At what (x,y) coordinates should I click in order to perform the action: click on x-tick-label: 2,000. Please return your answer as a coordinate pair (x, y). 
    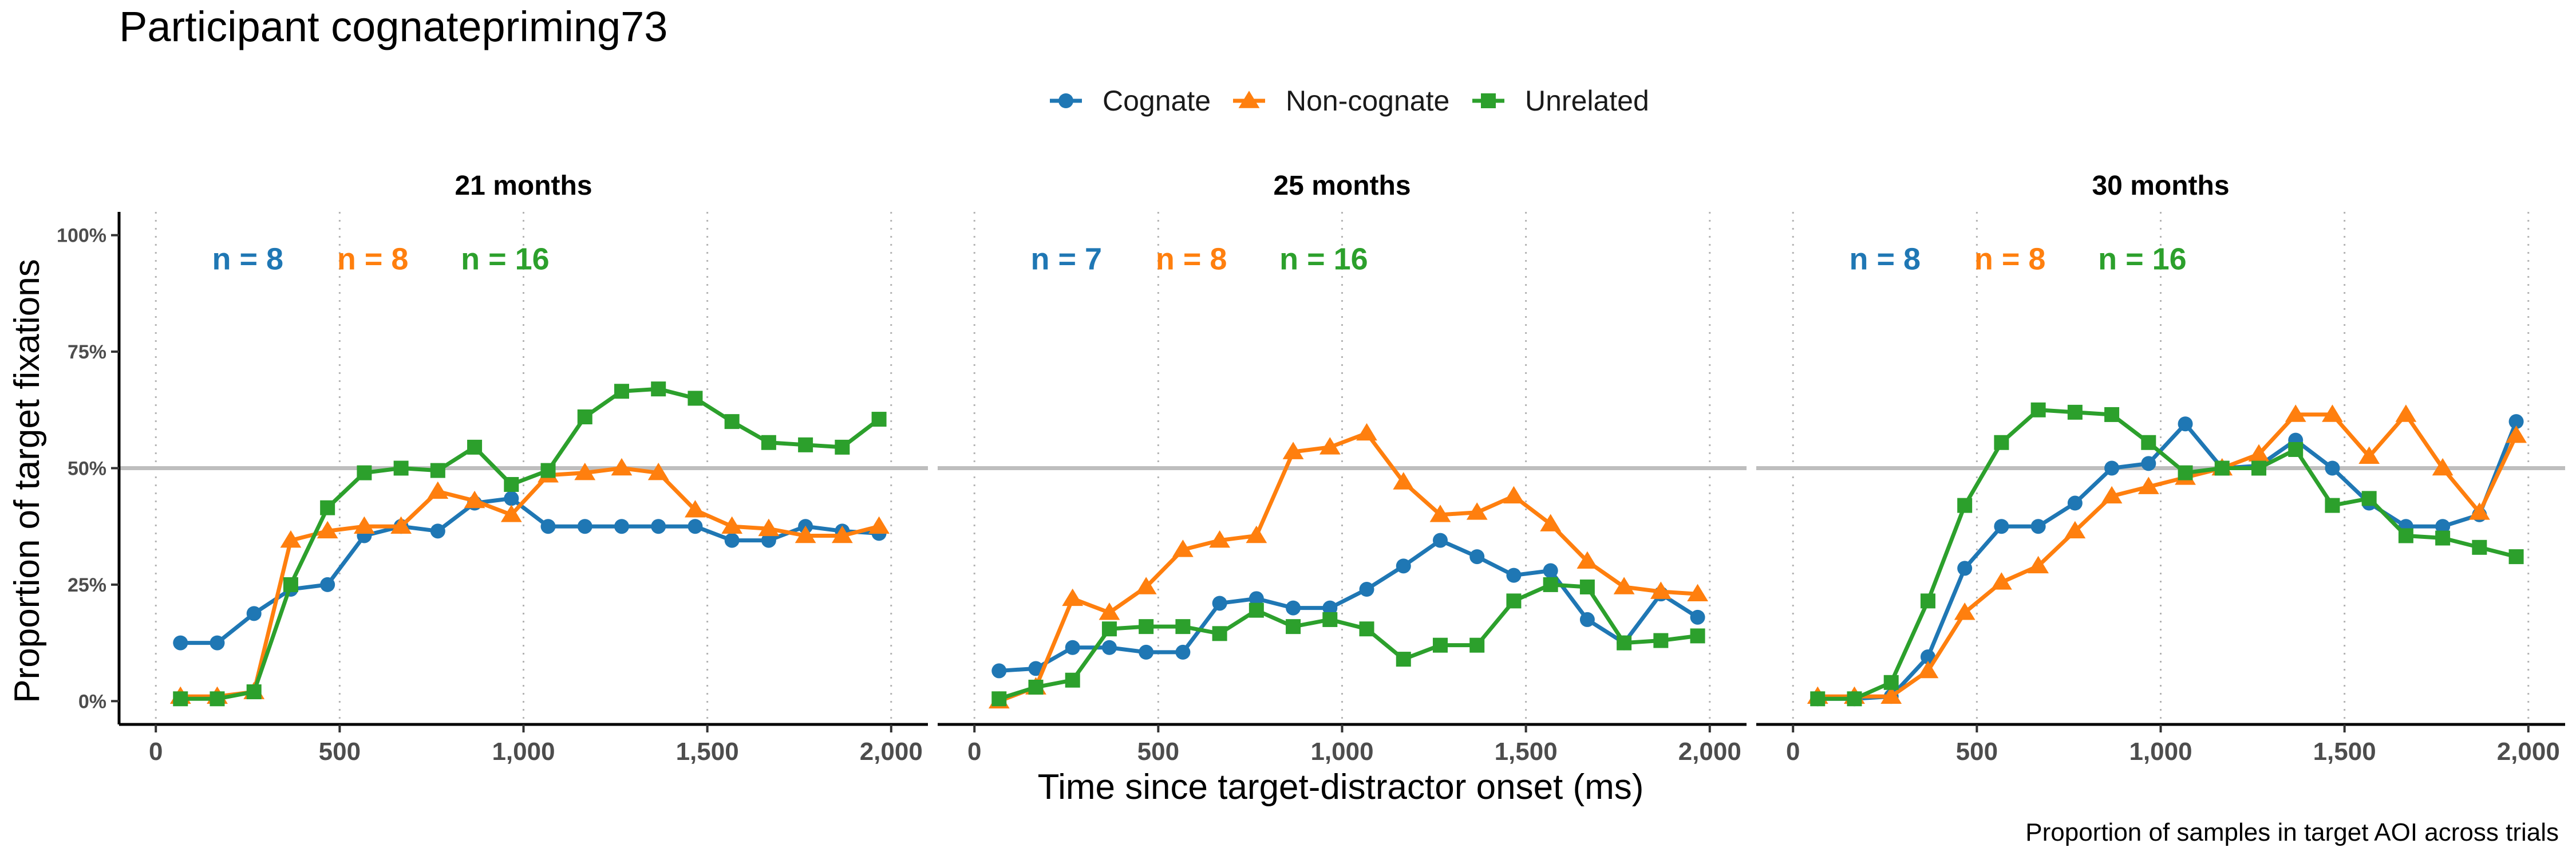
    Looking at the image, I should click on (1709, 752).